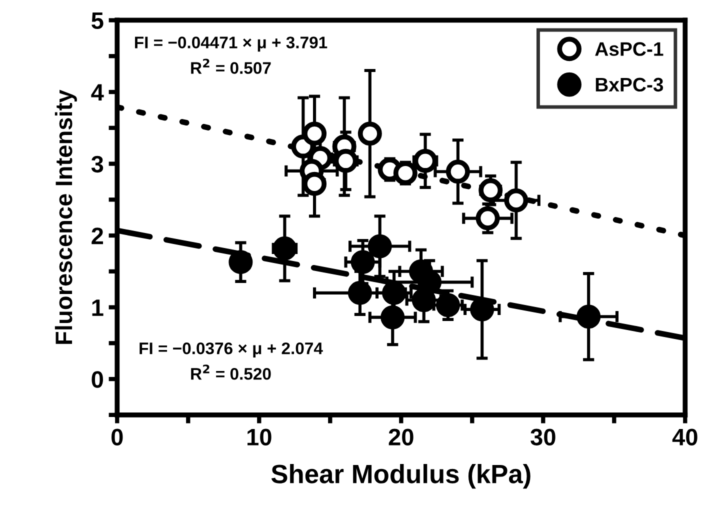 The width and height of the screenshot is (710, 506). Describe the element at coordinates (231, 44) in the screenshot. I see `annotation: FI = −0.04471 × μ + 3.791` at that location.